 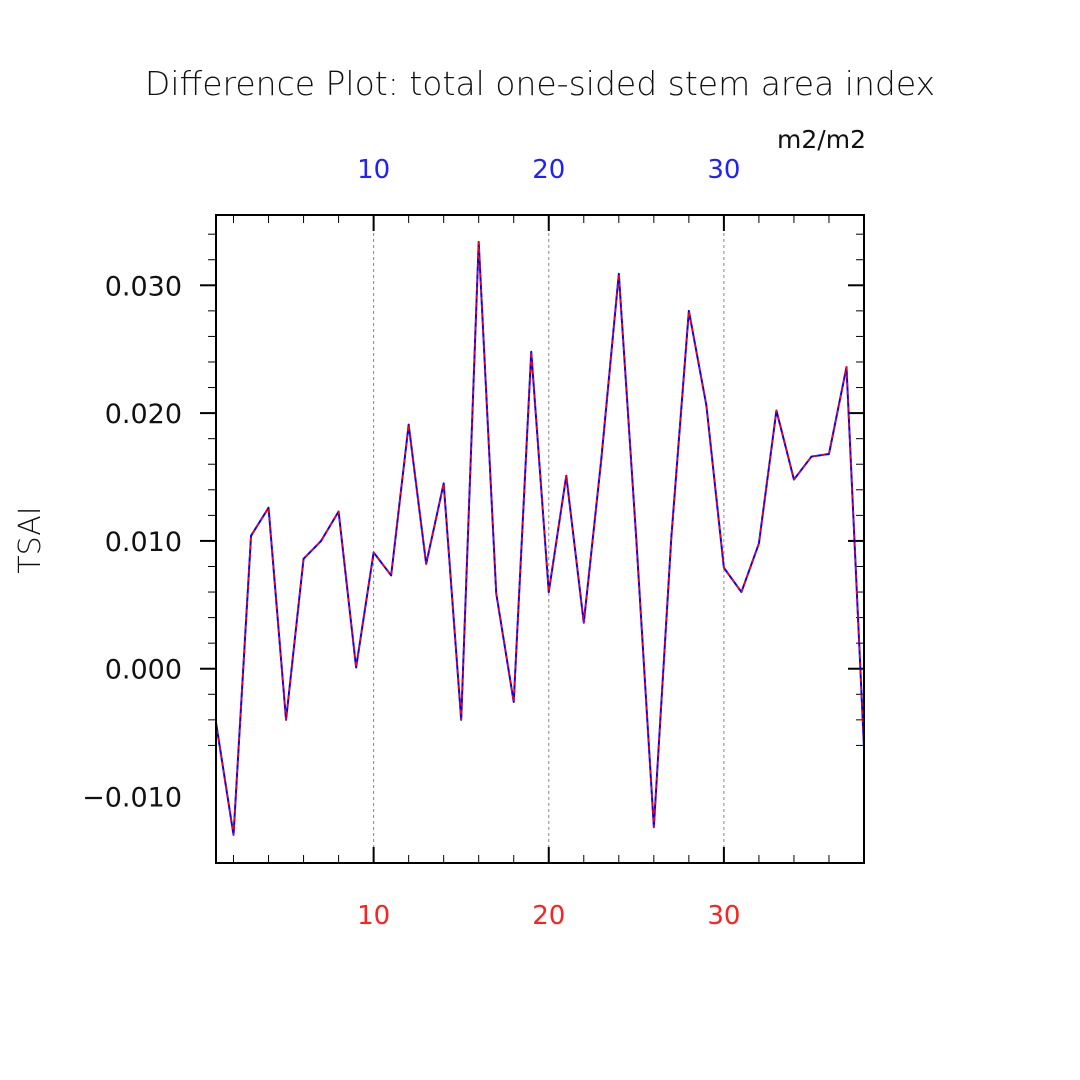 What do you see at coordinates (821, 139) in the screenshot?
I see `units-label: m2/m2` at bounding box center [821, 139].